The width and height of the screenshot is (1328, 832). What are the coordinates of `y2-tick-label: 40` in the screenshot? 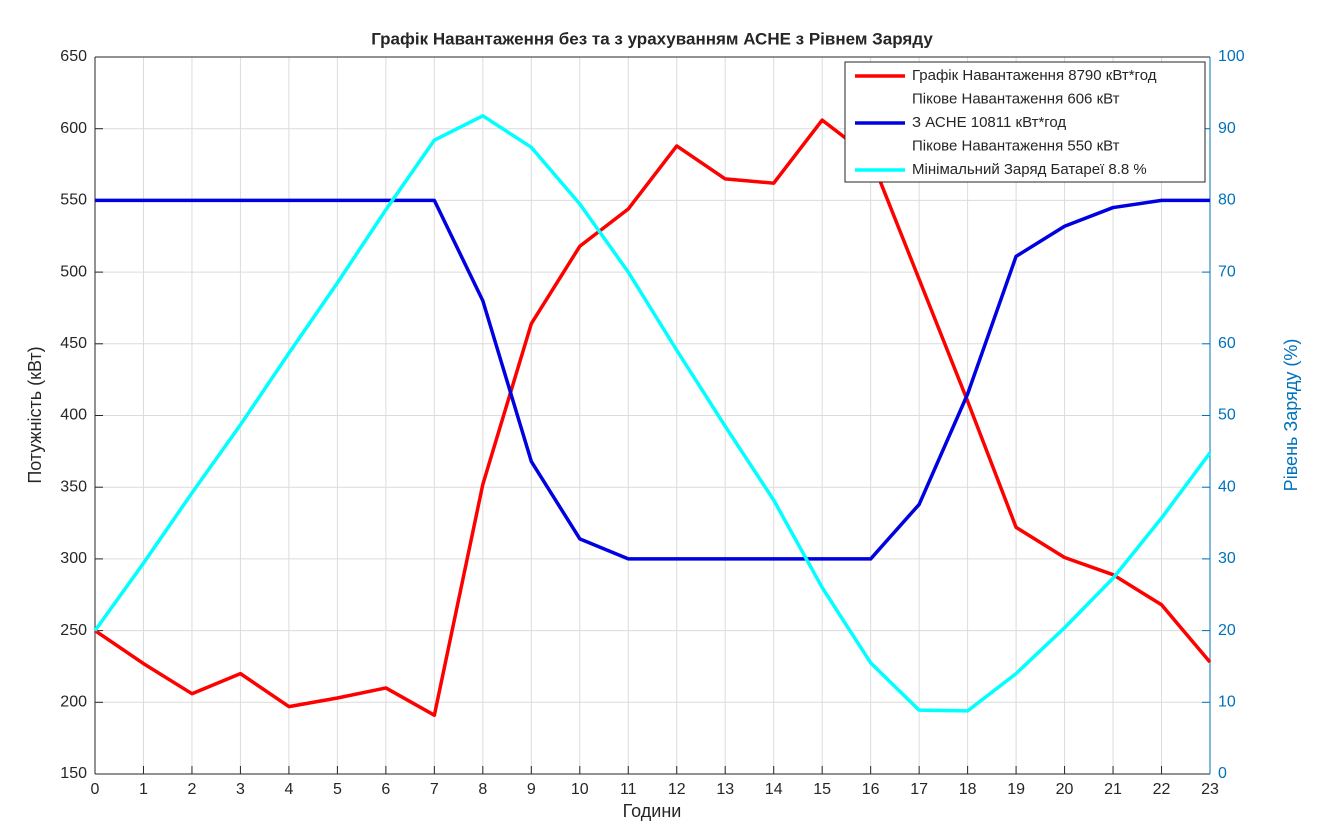 It's located at (1227, 486).